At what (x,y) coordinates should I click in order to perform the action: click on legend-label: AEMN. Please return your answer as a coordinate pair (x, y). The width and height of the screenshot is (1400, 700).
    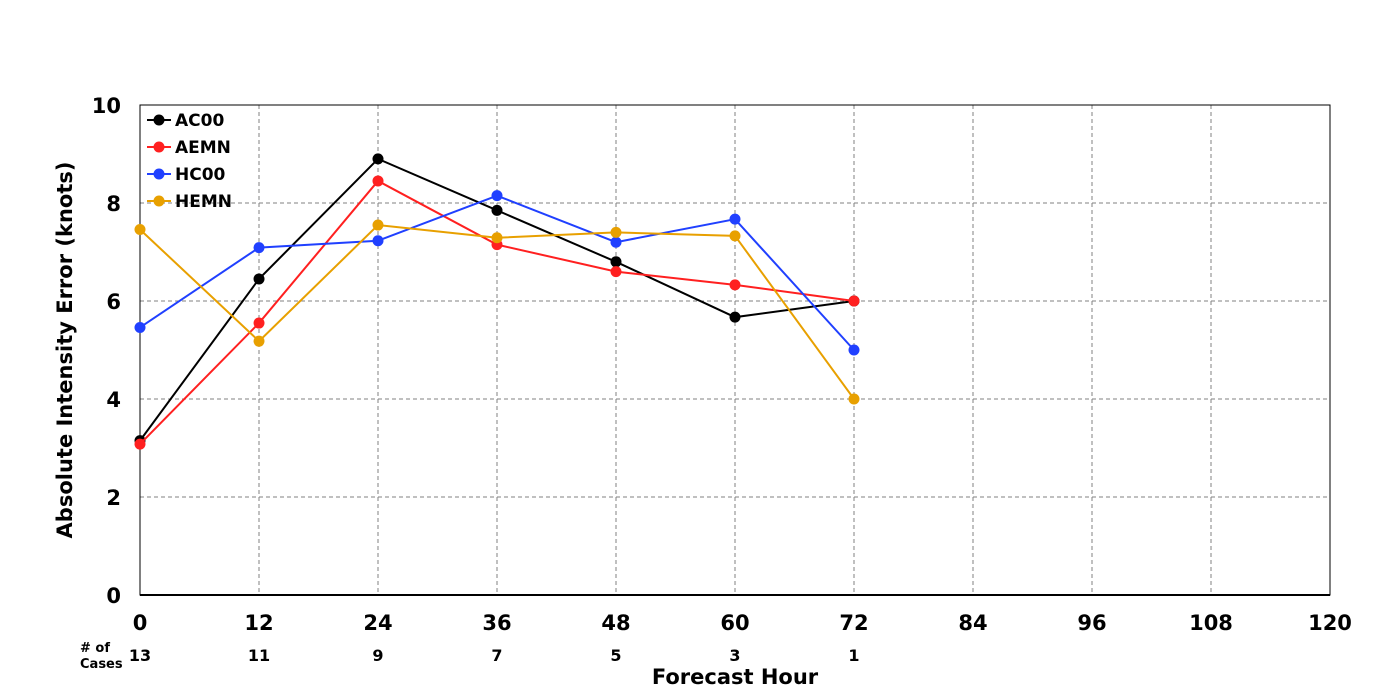
    Looking at the image, I should click on (203, 148).